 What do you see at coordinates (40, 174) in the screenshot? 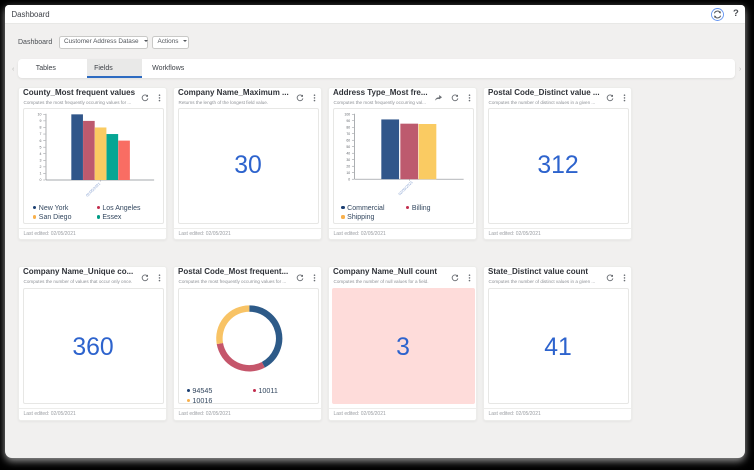
I see `svg-text: 1` at bounding box center [40, 174].